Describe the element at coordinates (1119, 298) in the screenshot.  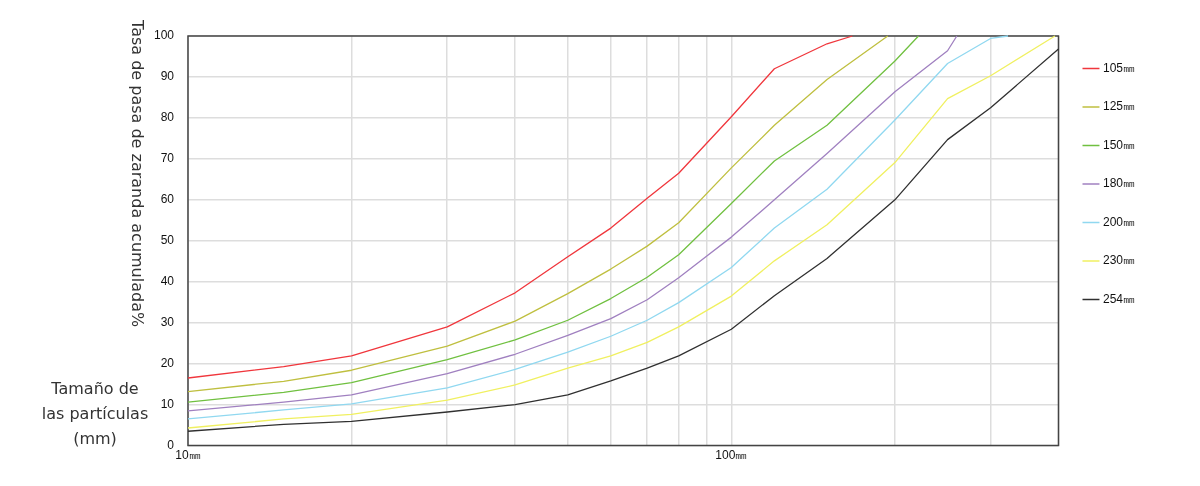
I see `legend-label: 254㎜` at that location.